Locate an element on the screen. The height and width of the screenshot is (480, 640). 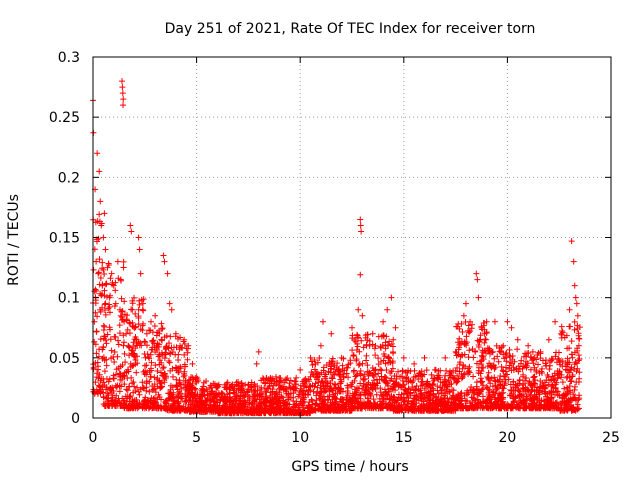
x-tick-label: 15 is located at coordinates (404, 438).